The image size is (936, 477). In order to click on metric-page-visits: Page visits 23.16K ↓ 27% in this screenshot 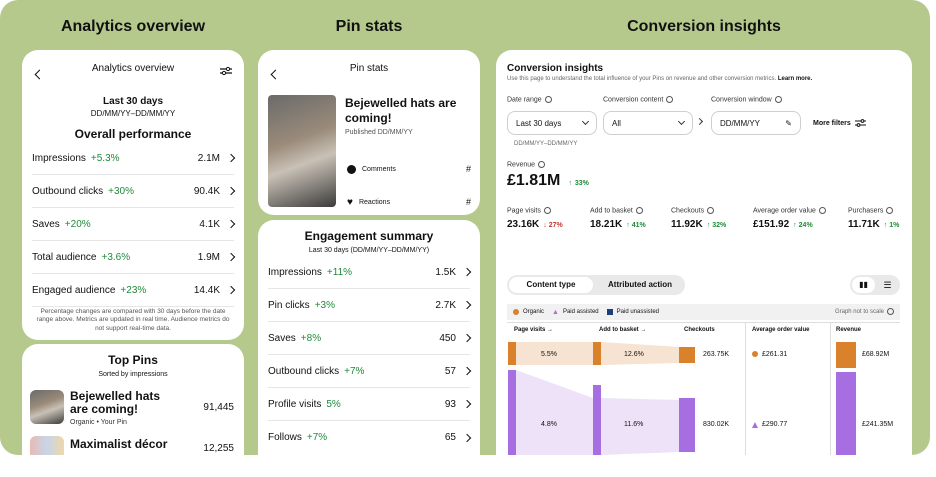, I will do `click(535, 218)`.